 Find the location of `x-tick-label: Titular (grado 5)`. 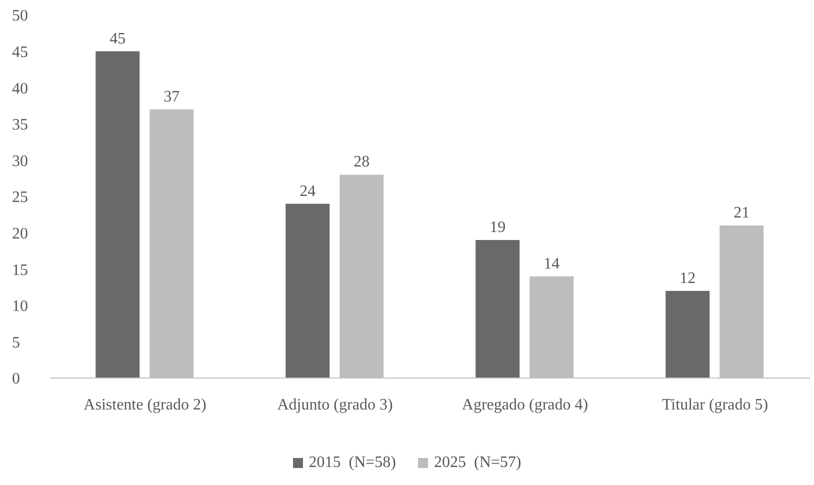

x-tick-label: Titular (grado 5) is located at coordinates (715, 405).